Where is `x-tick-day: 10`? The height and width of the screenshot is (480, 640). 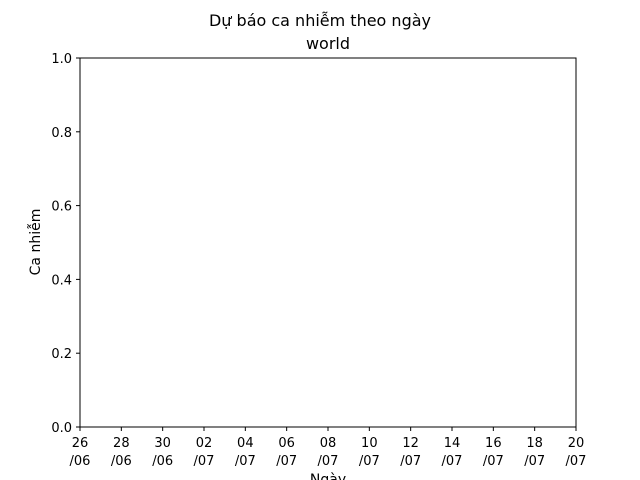
x-tick-day: 10 is located at coordinates (369, 443).